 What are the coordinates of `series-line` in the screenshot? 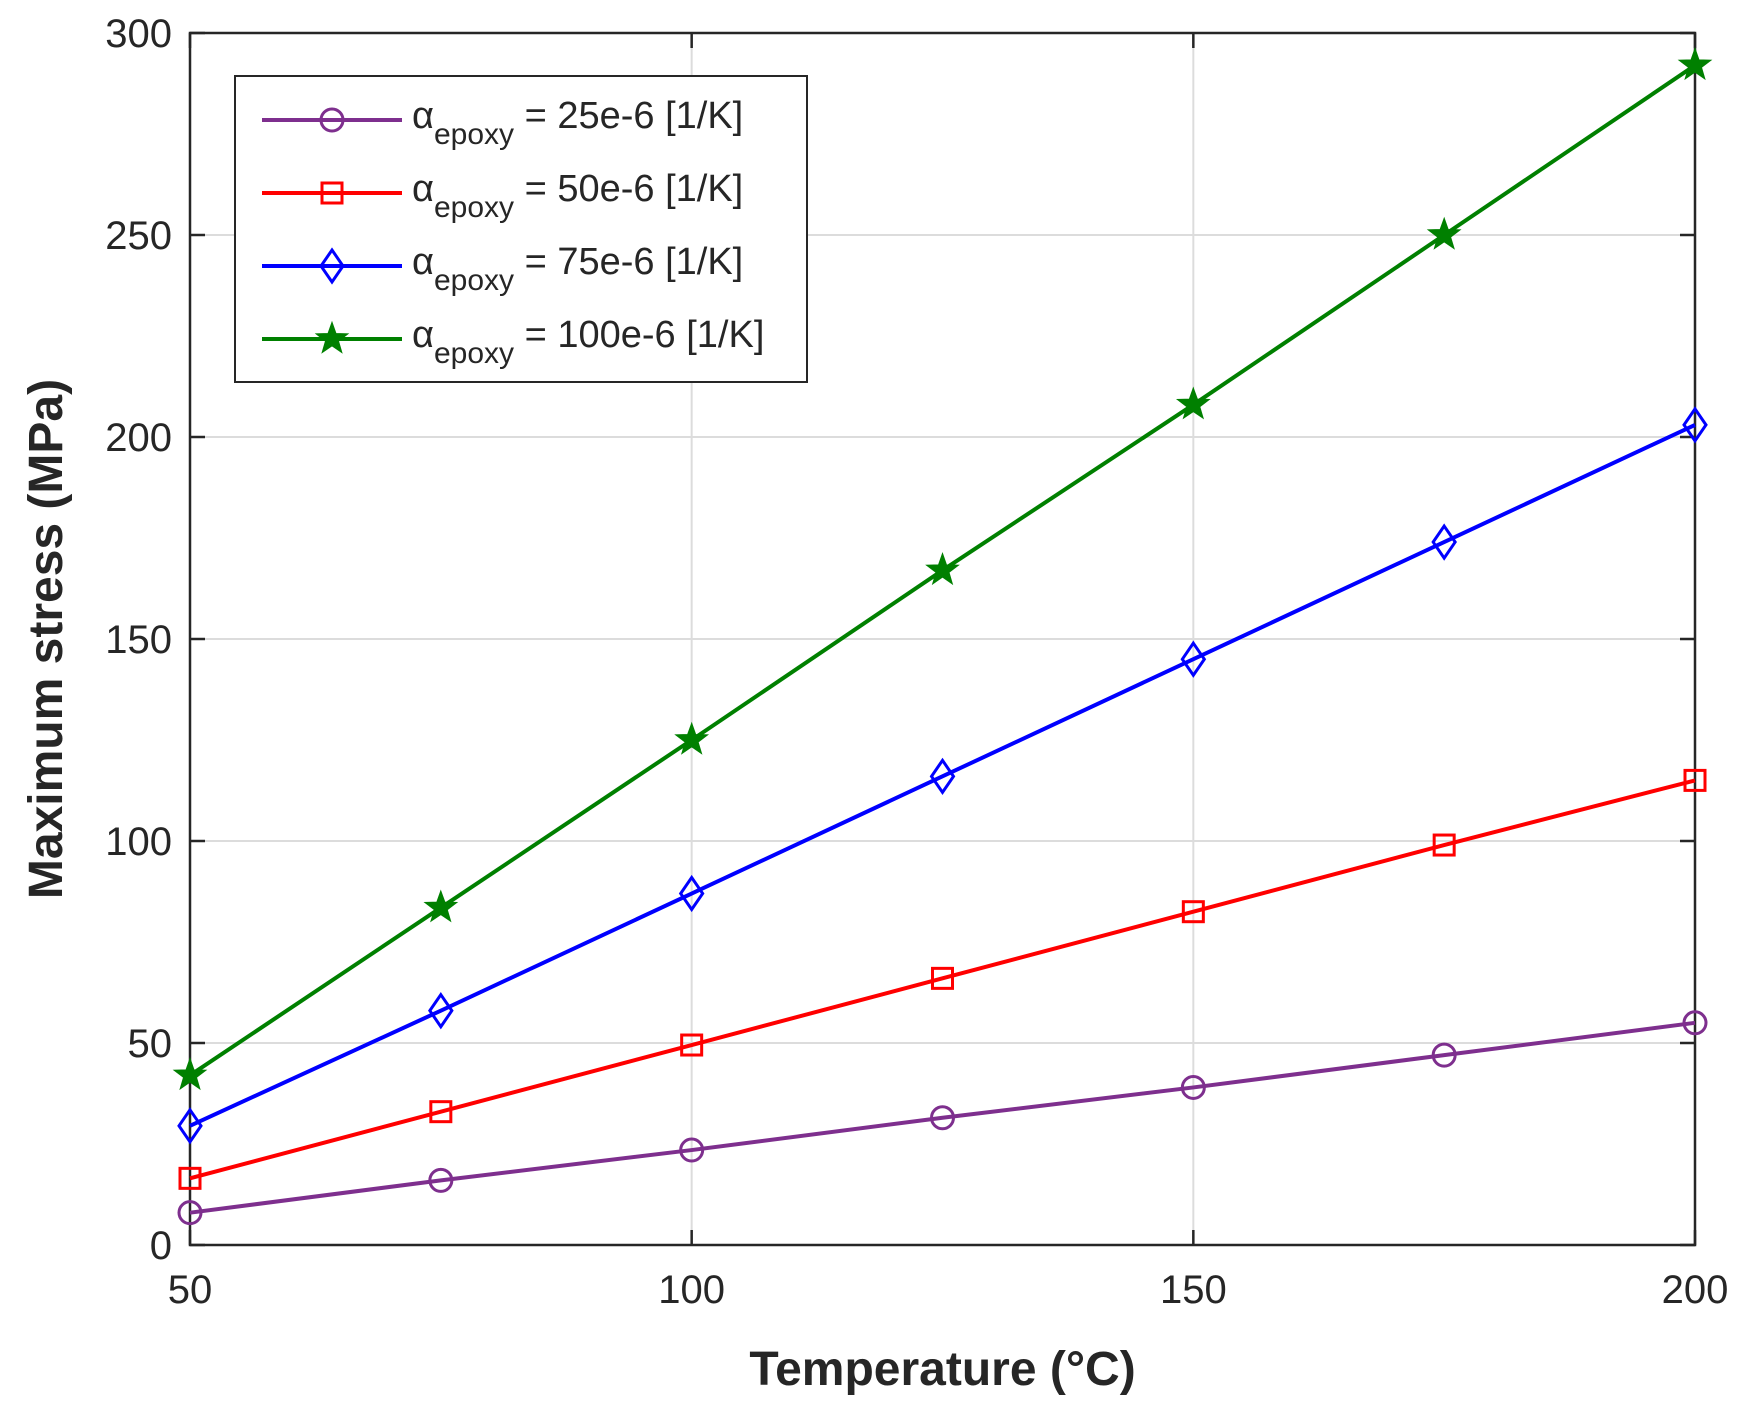 It's located at (942, 1117).